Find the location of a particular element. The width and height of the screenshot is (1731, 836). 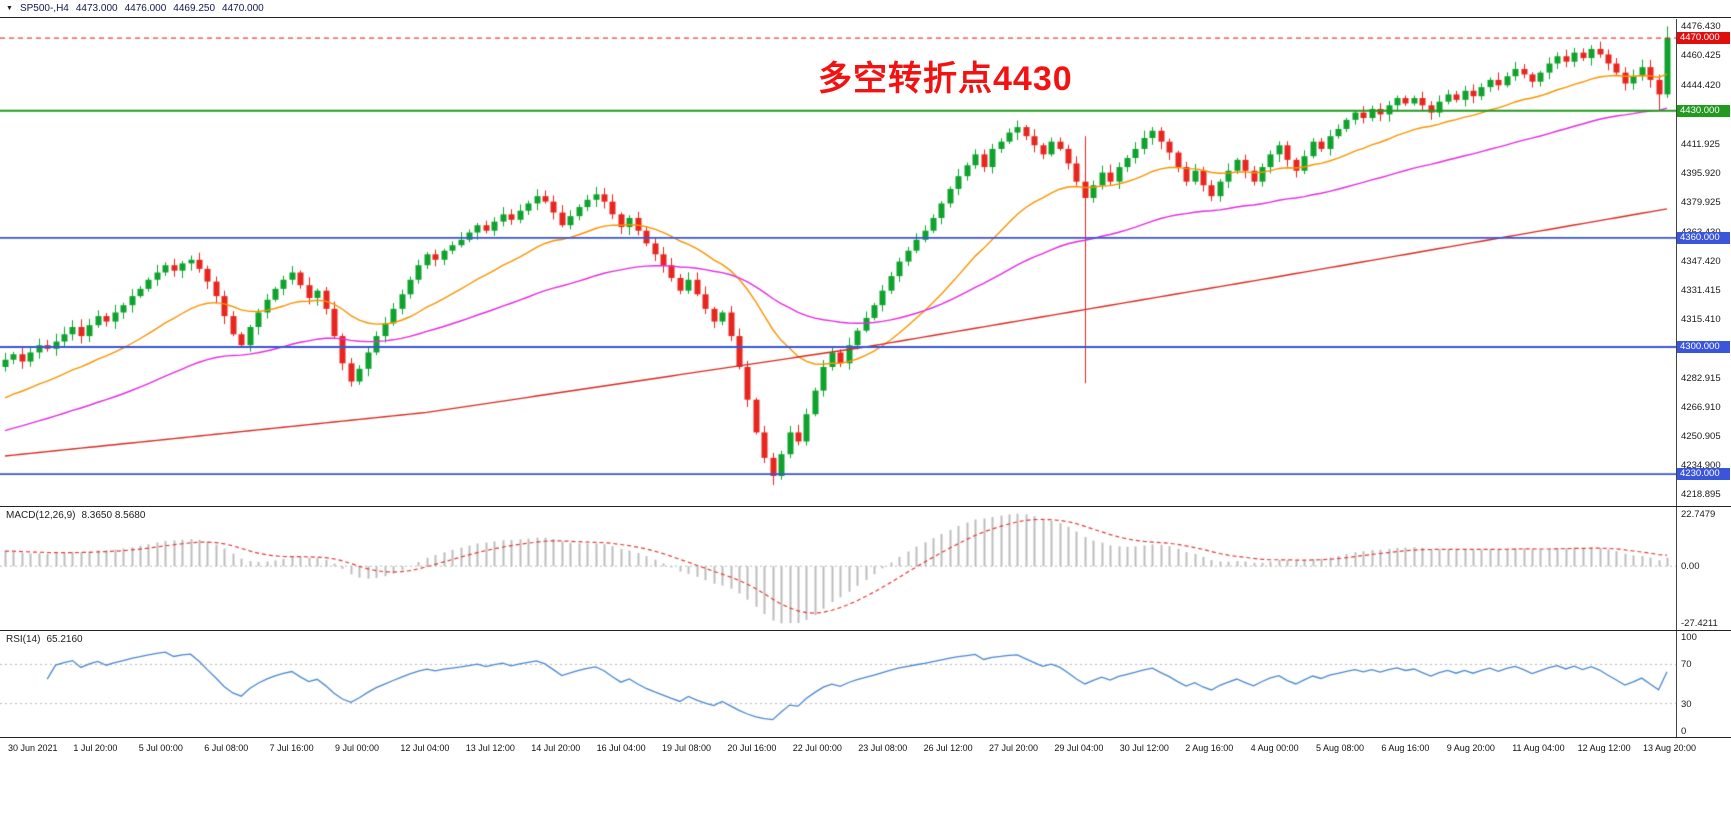

price-axis-label: 4250.905 is located at coordinates (1701, 437).